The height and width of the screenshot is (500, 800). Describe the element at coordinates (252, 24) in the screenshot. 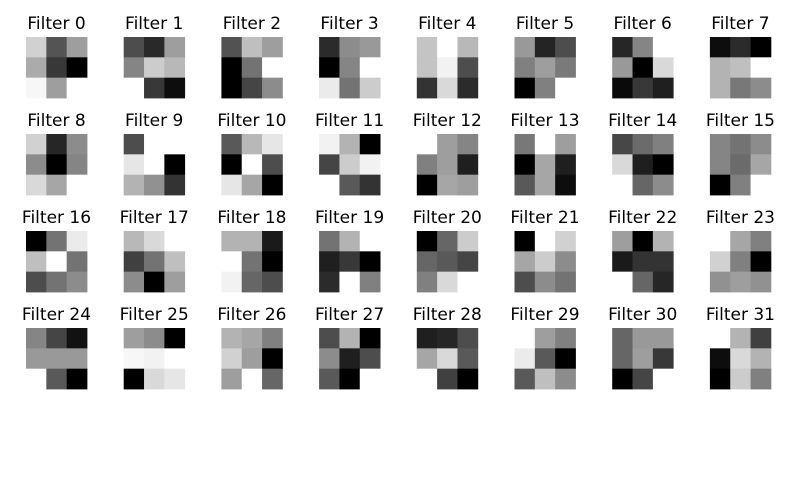

I see `panel-title: Filter 2` at that location.